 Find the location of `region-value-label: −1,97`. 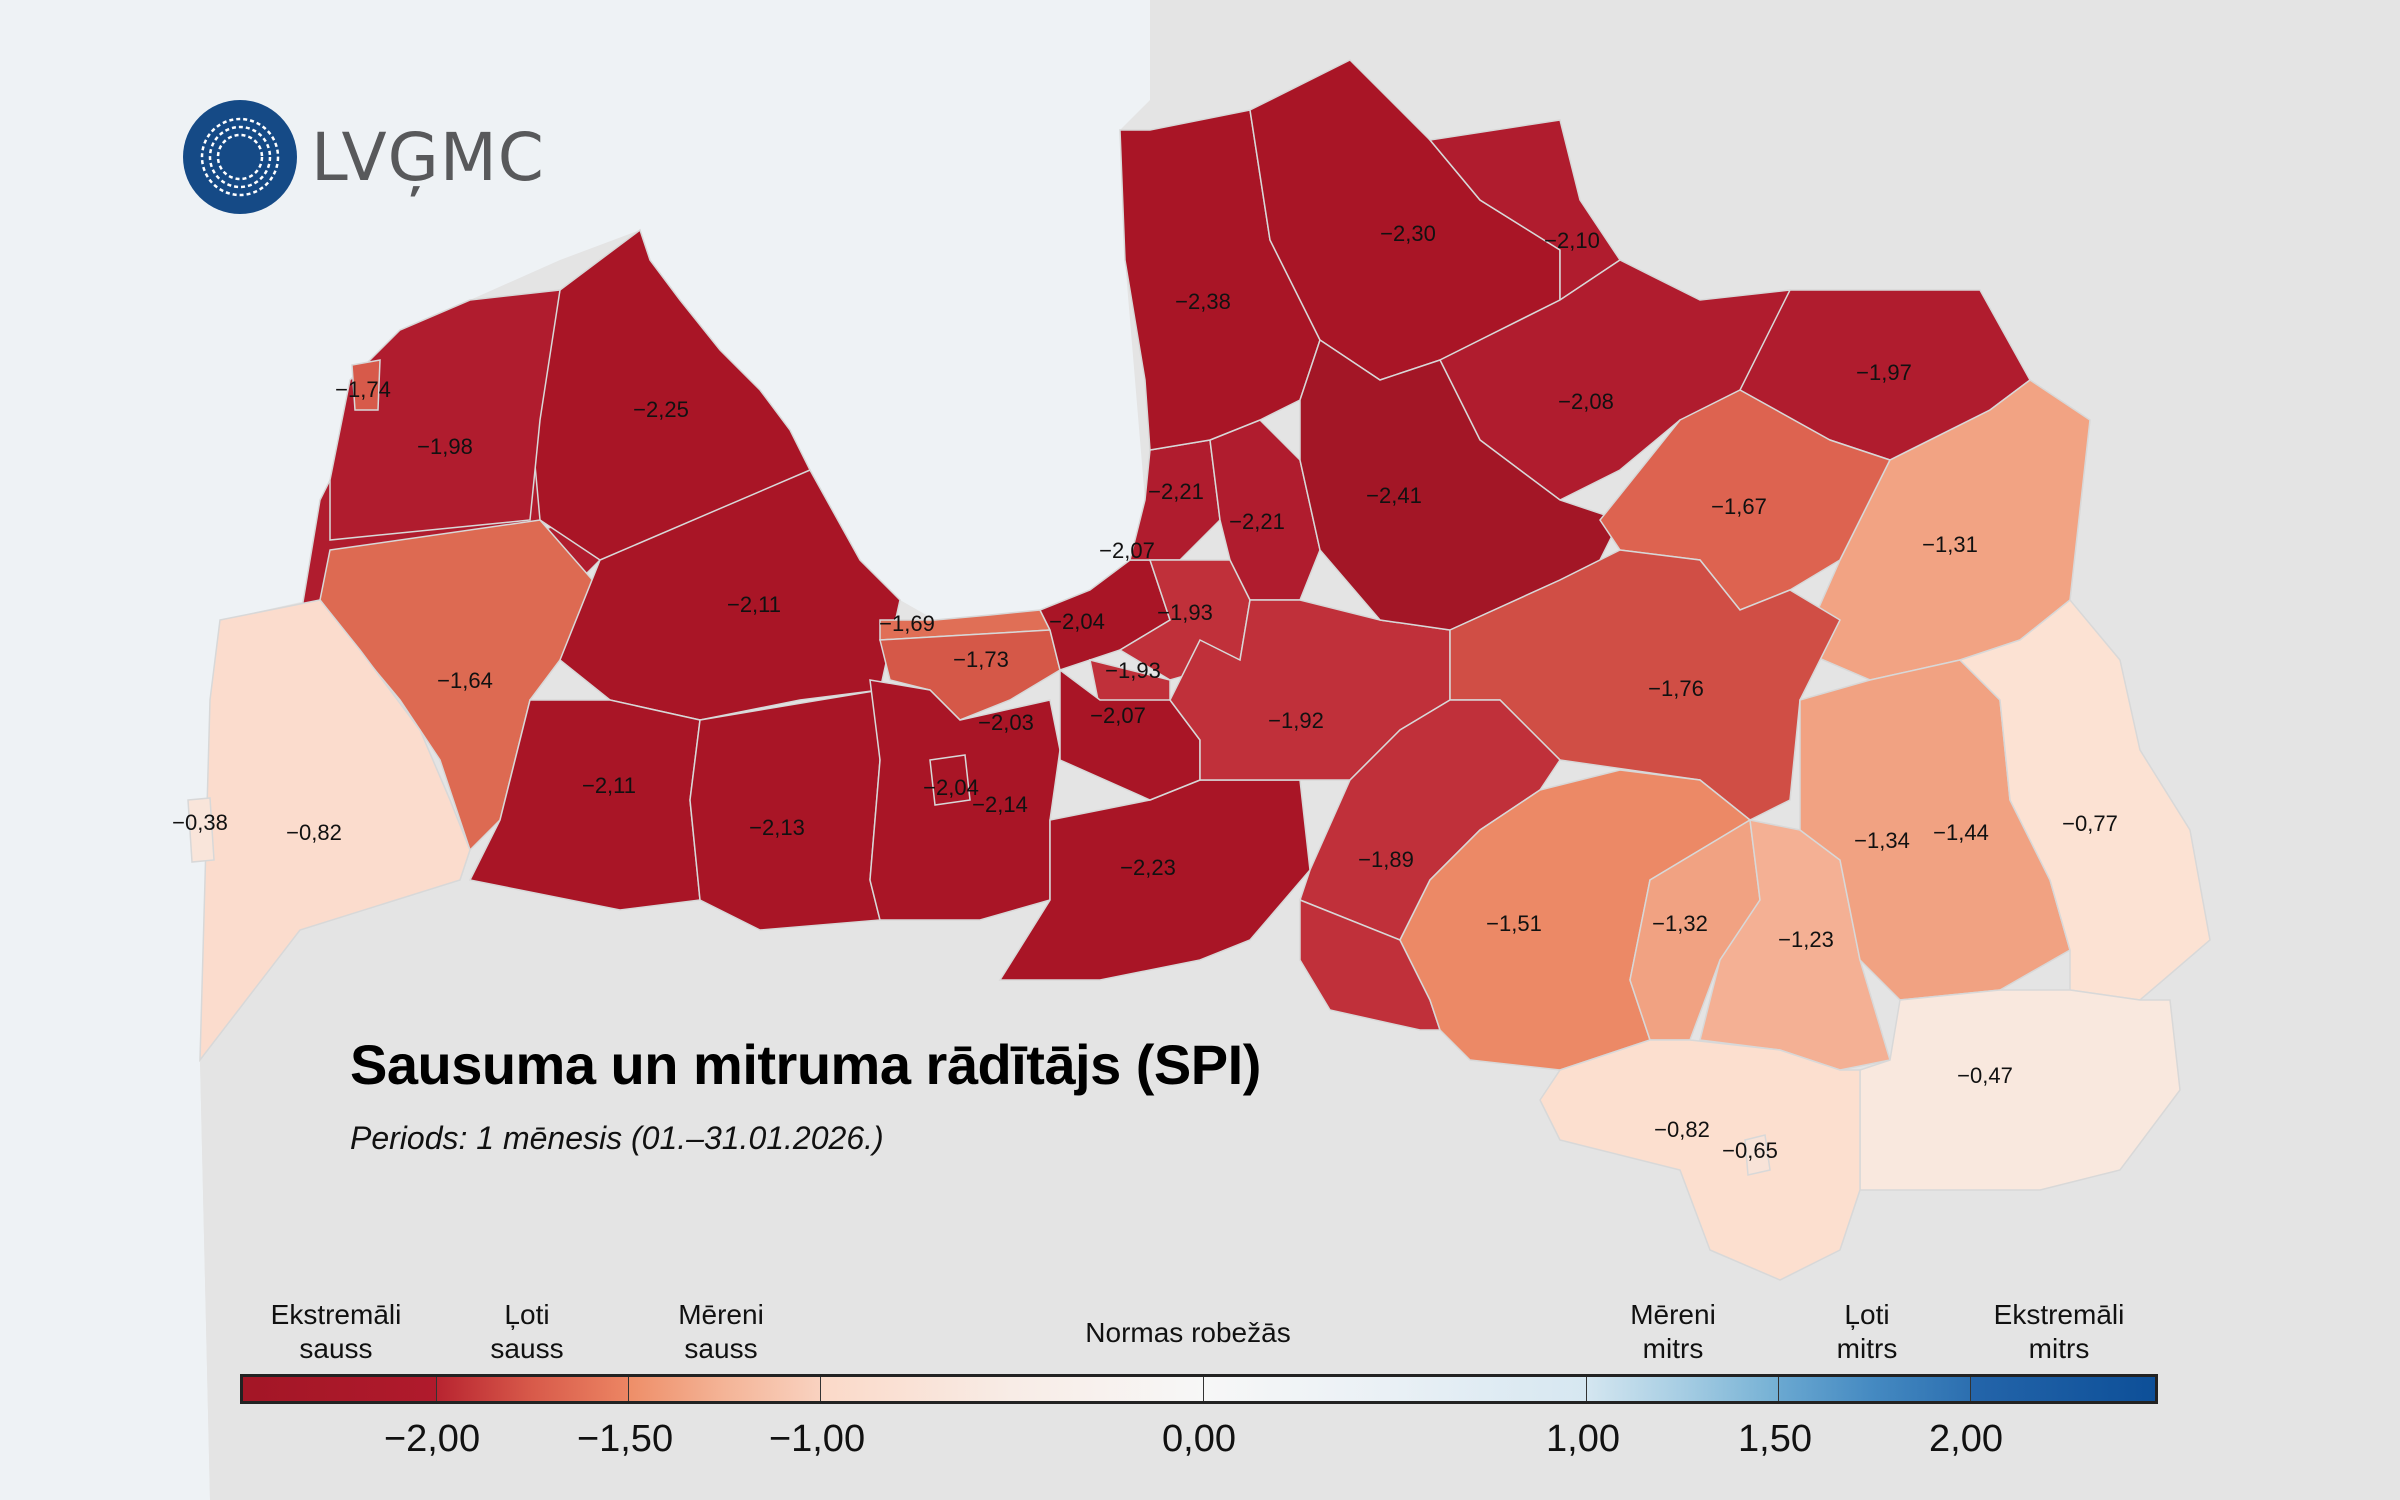

region-value-label: −1,97 is located at coordinates (1884, 372).